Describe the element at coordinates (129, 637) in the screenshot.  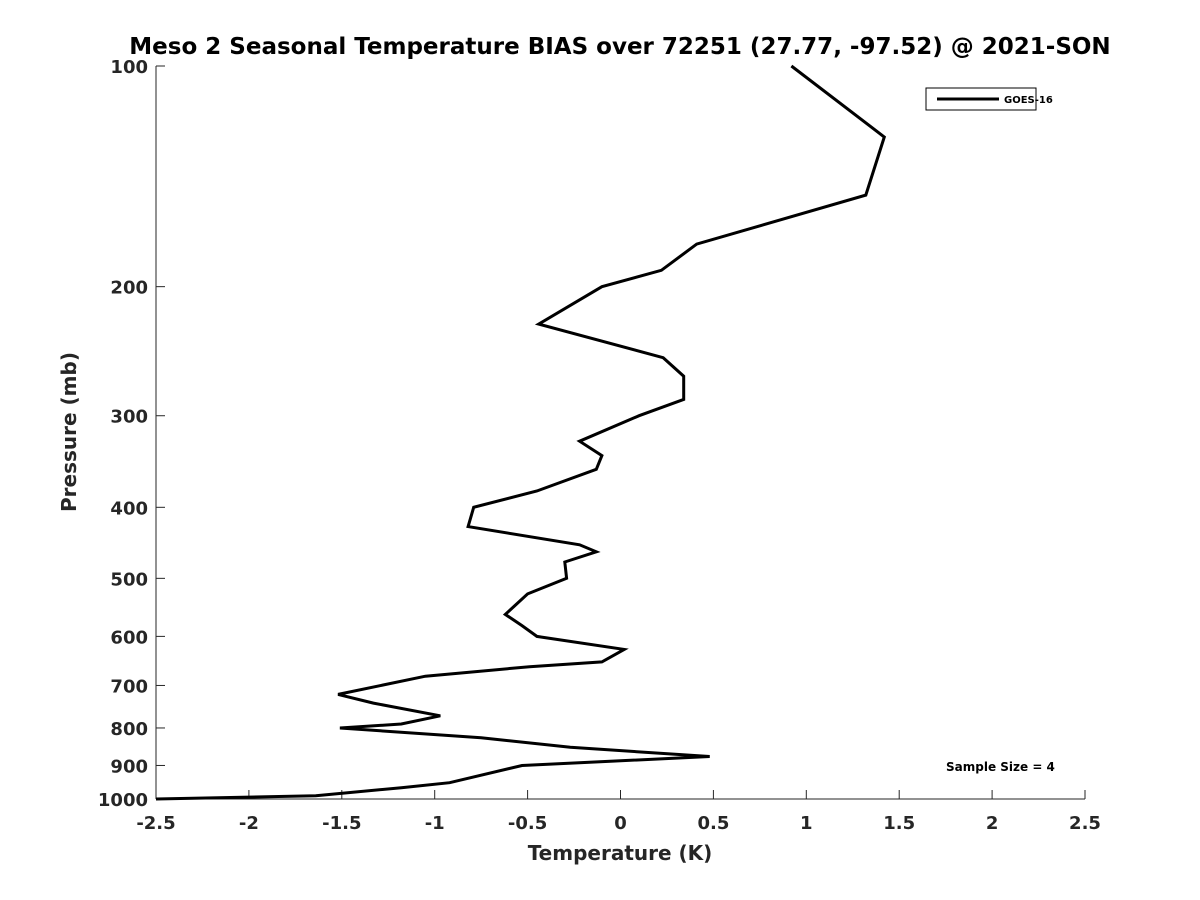
I see `y-tick-label: 600` at that location.